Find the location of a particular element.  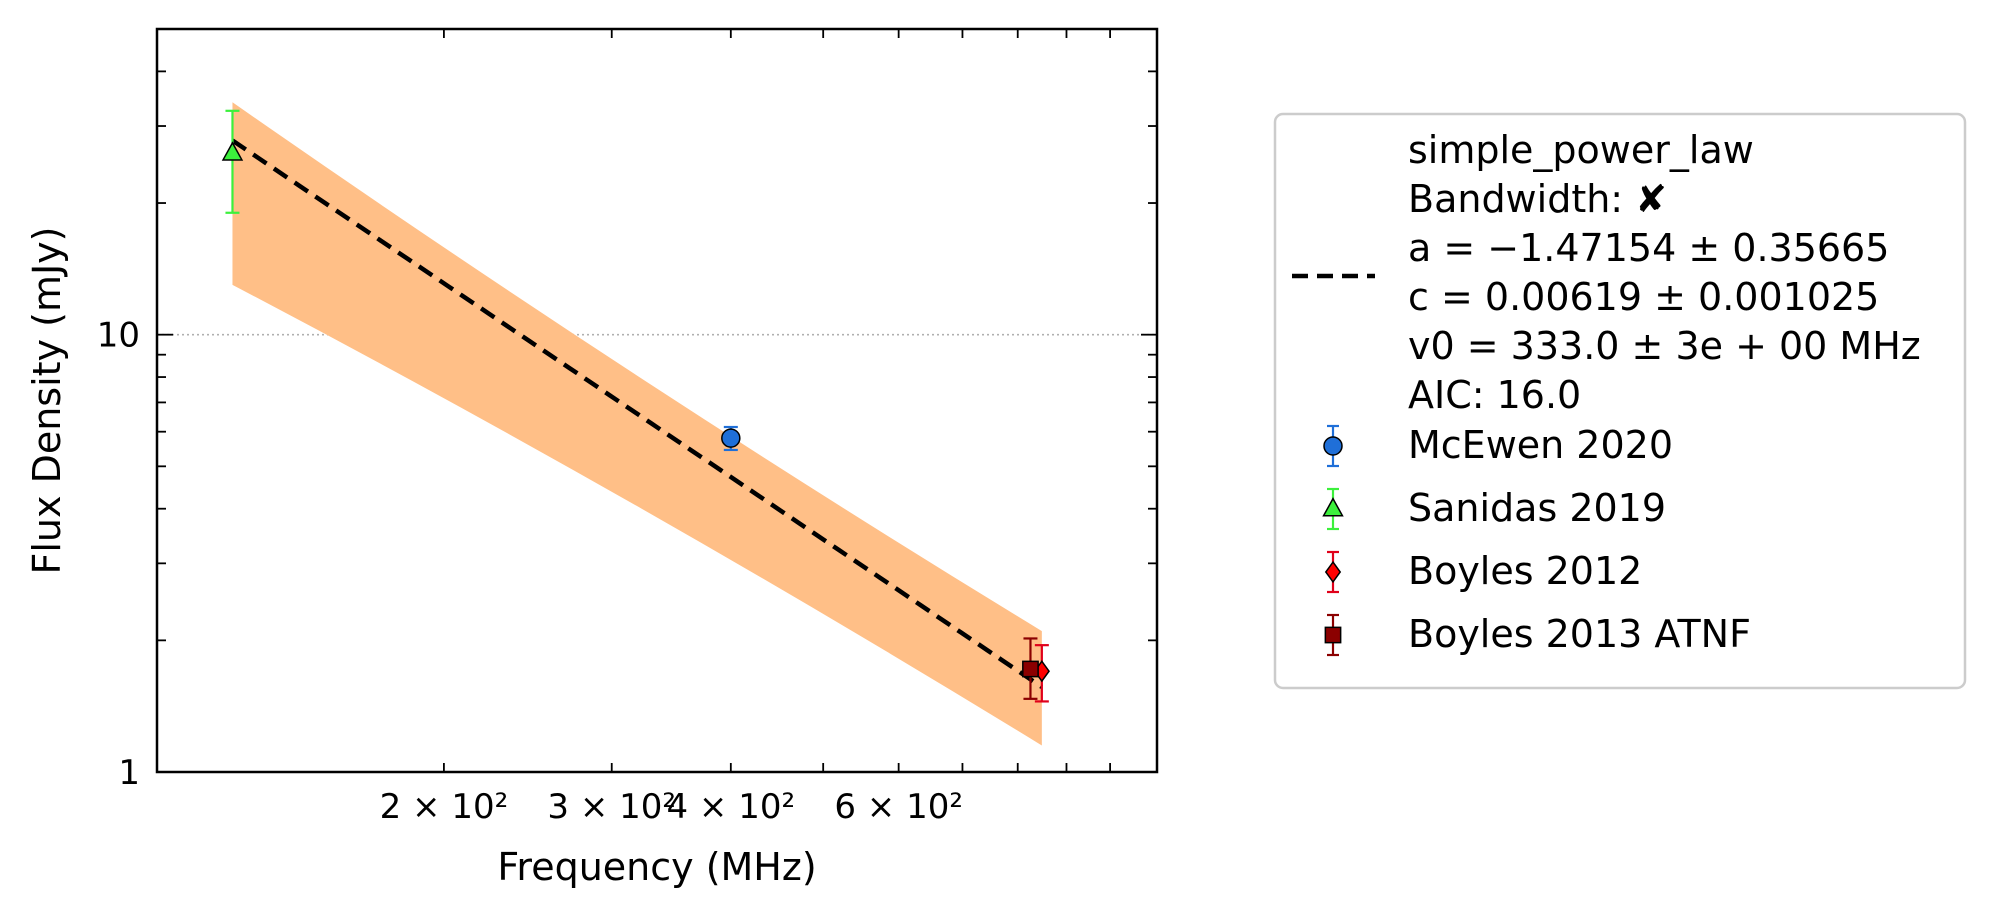

sanidas-2019-point is located at coordinates (232, 151).